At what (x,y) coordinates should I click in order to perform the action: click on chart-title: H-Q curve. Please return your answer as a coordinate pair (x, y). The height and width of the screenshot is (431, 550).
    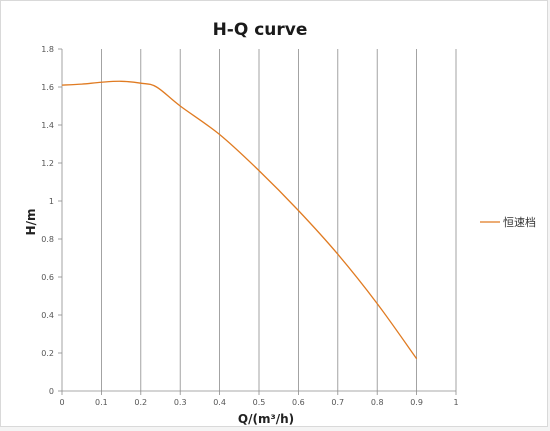
    Looking at the image, I should click on (260, 30).